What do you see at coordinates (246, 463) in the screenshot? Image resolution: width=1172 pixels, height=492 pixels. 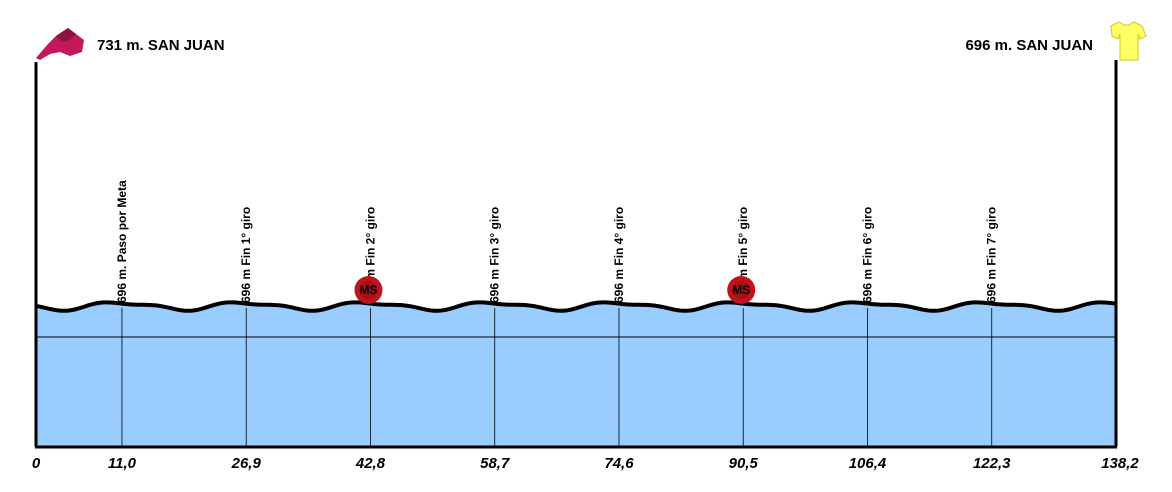 I see `x-tick-label: 26,9` at bounding box center [246, 463].